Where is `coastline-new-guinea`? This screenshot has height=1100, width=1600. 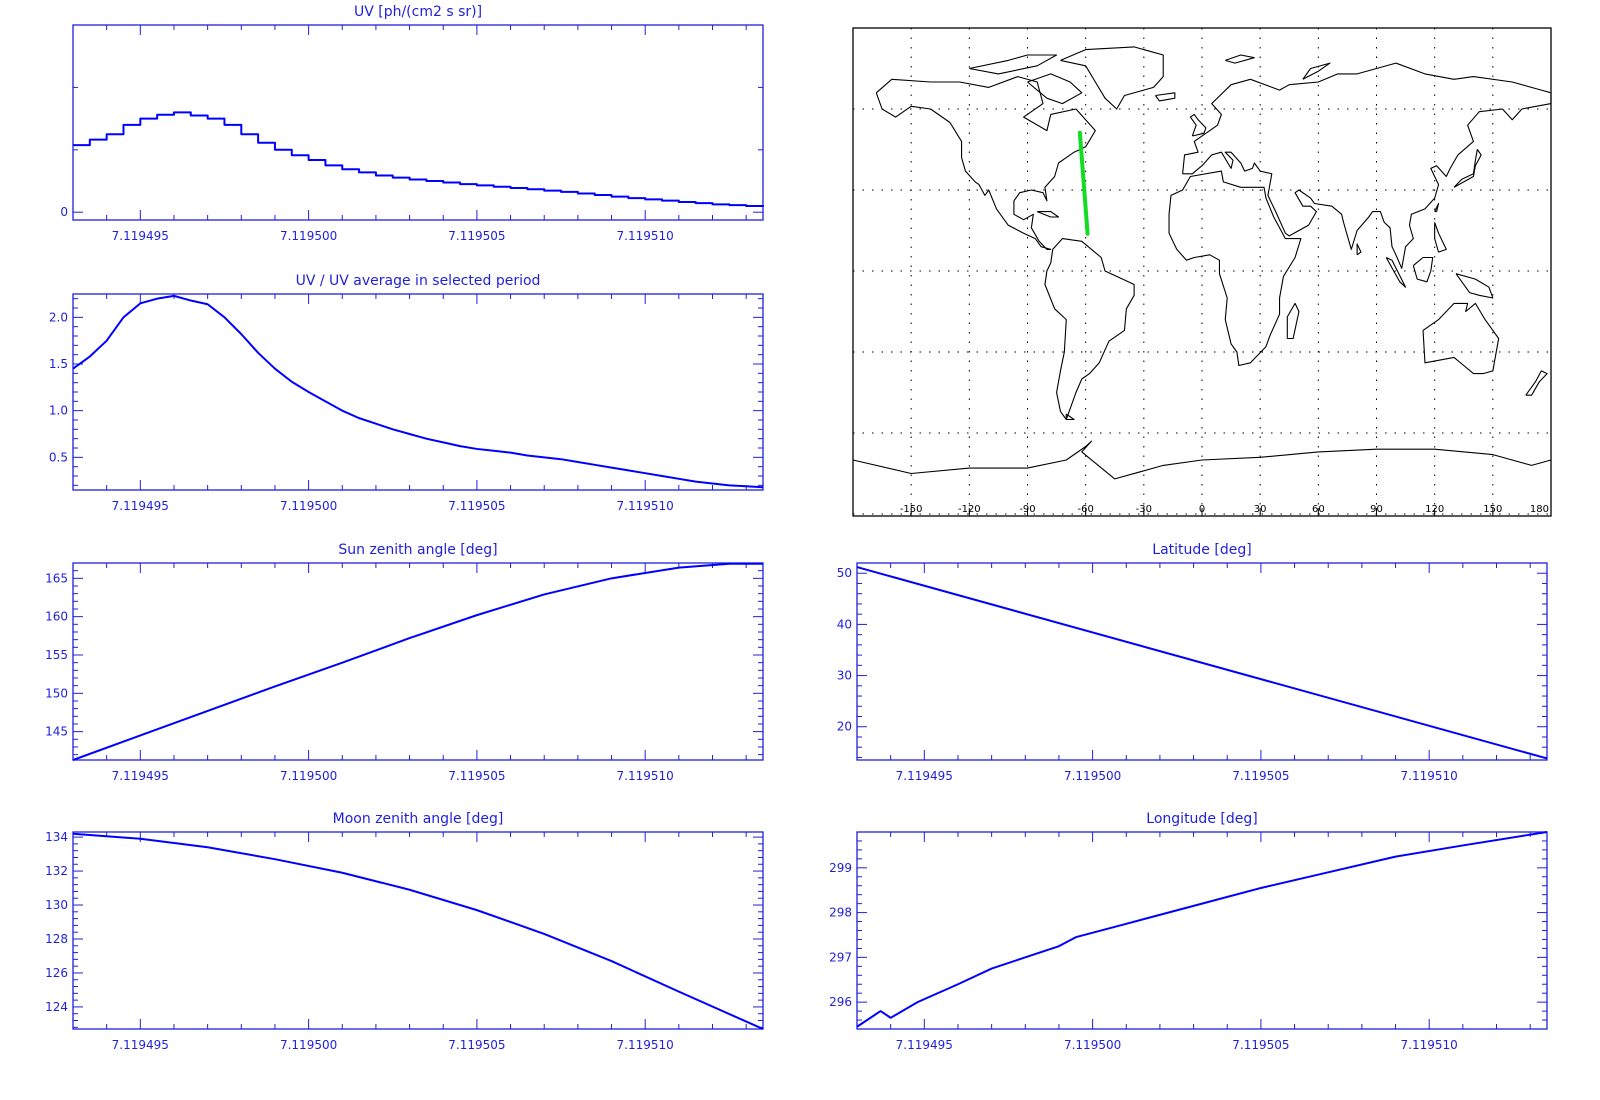
coastline-new-guinea is located at coordinates (1474, 286).